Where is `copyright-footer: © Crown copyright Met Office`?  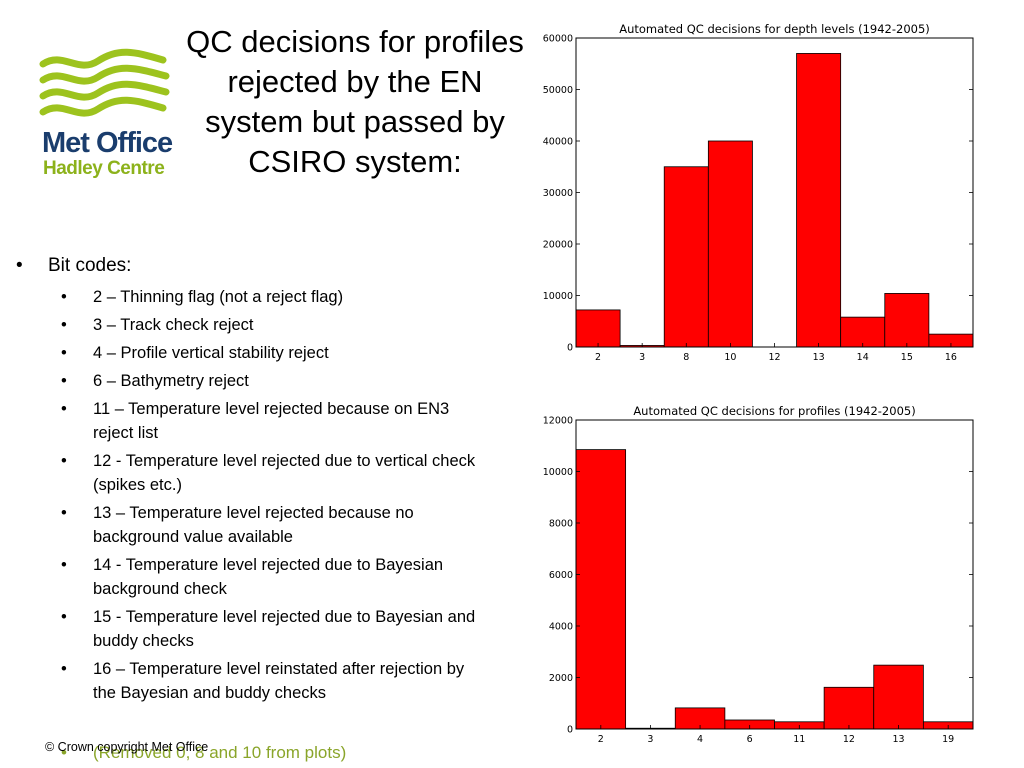 copyright-footer: © Crown copyright Met Office is located at coordinates (127, 747).